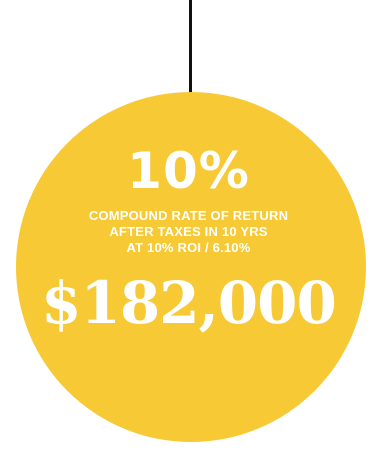 This screenshot has height=469, width=377. I want to click on dollar-amount: $182,000, so click(189, 303).